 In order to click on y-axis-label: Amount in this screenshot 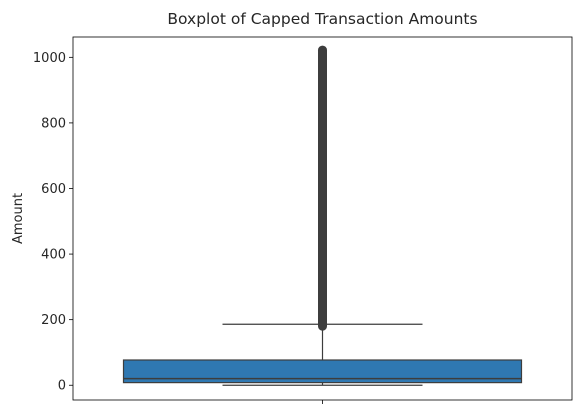, I will do `click(18, 218)`.